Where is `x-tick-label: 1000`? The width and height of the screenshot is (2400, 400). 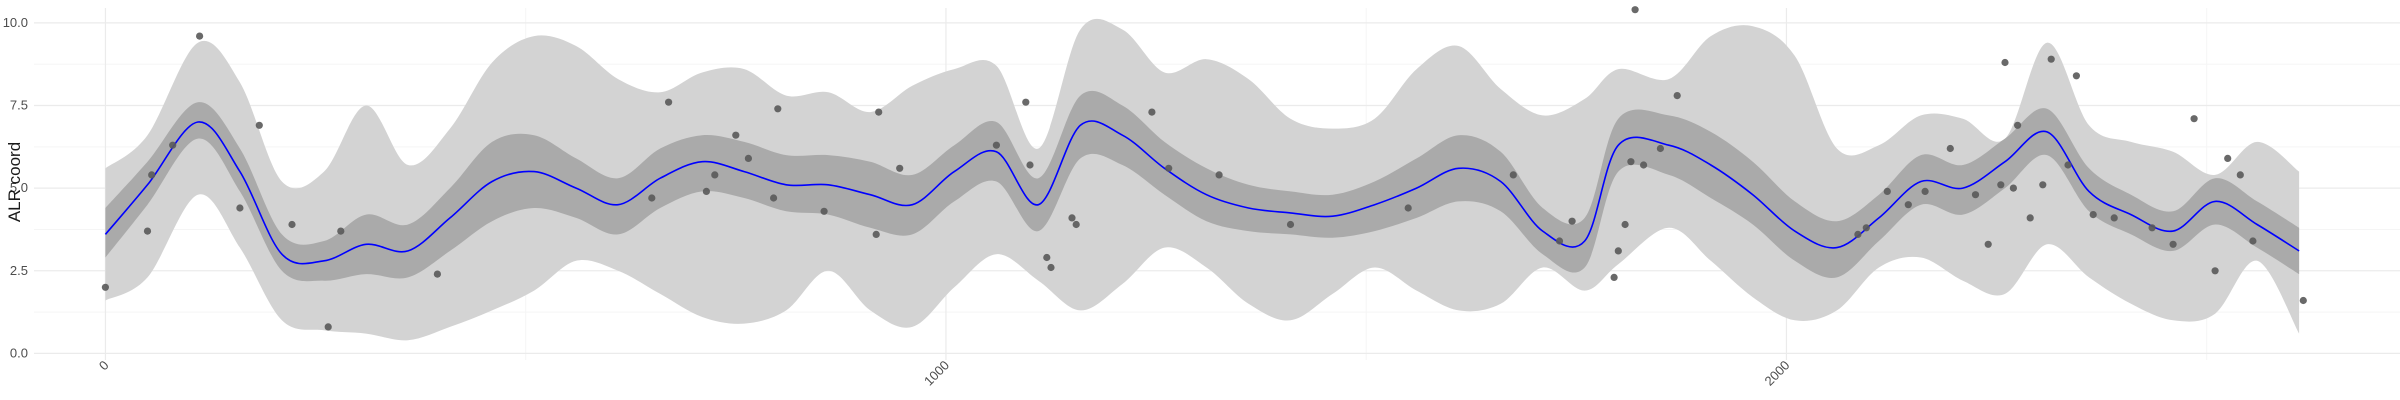 x-tick-label: 1000 is located at coordinates (936, 373).